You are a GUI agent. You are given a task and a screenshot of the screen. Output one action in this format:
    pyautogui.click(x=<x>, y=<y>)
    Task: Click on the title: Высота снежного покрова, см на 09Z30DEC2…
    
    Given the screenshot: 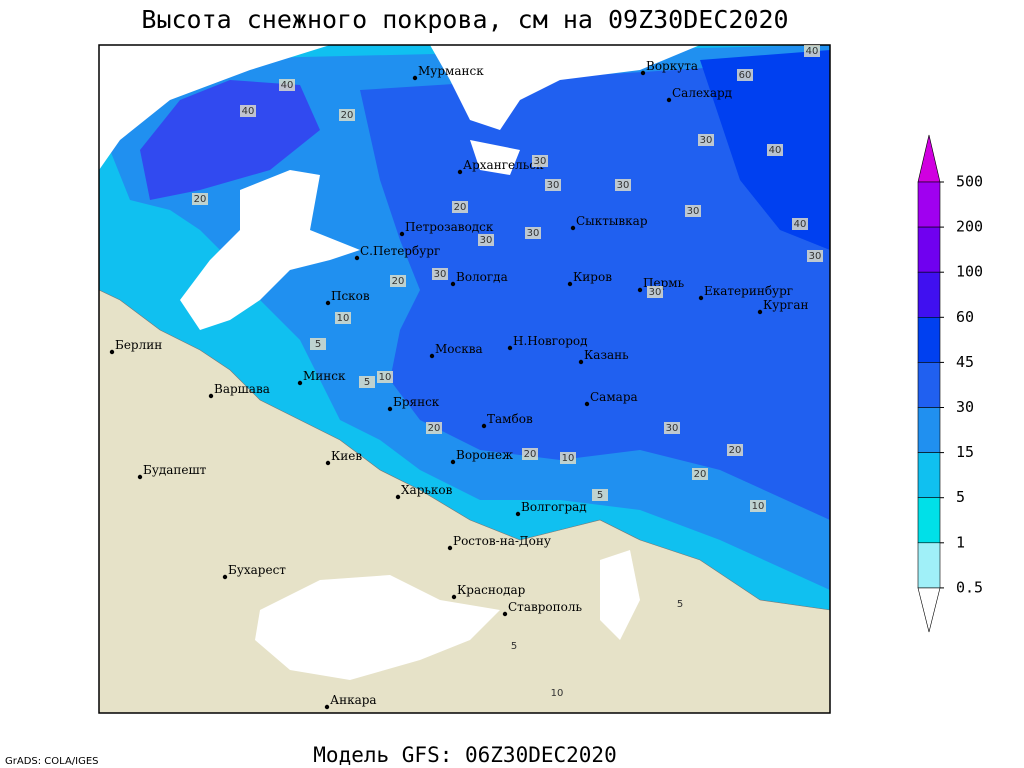 What is the action you would take?
    pyautogui.click(x=464, y=19)
    